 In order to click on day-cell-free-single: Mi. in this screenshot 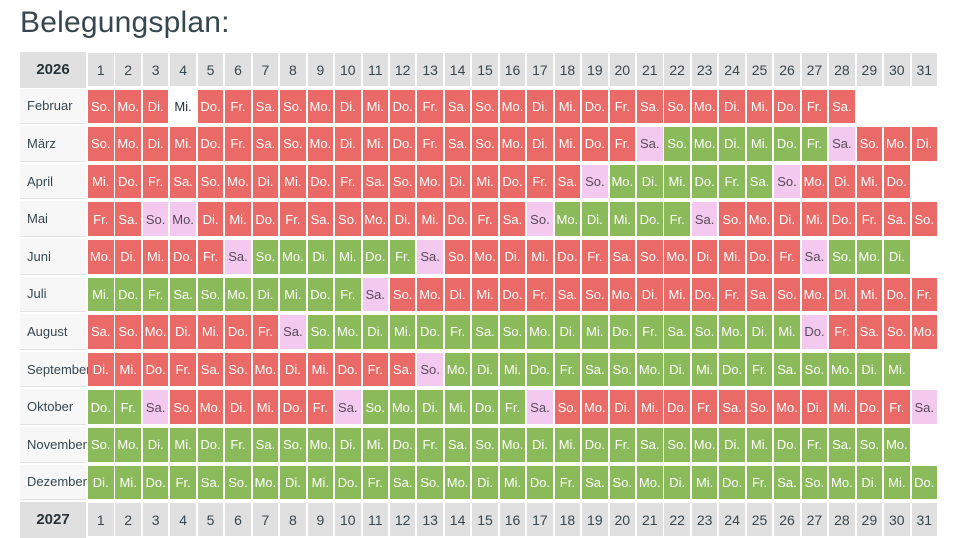, I will do `click(183, 106)`.